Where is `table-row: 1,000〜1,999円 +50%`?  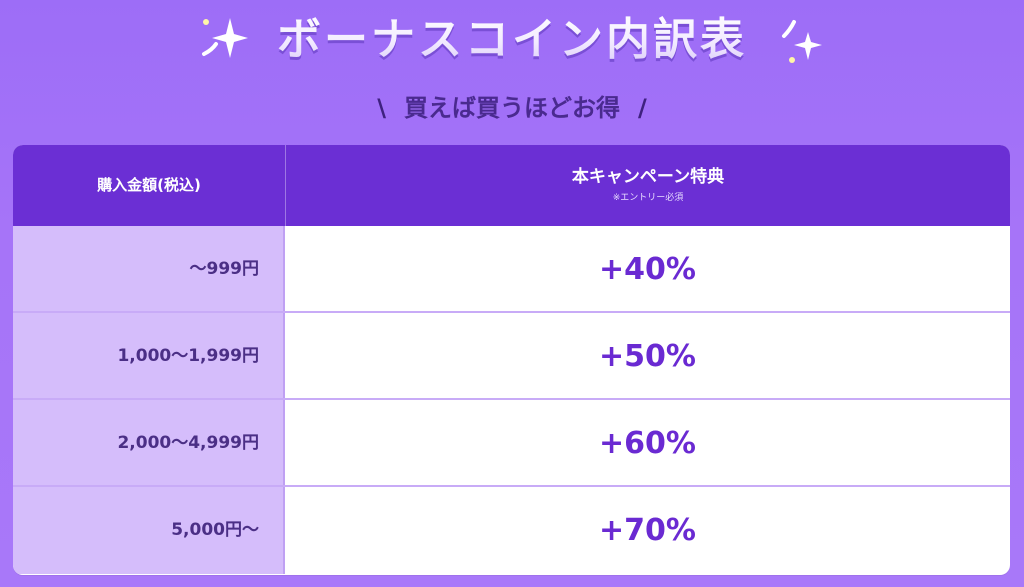 table-row: 1,000〜1,999円 +50% is located at coordinates (511, 356).